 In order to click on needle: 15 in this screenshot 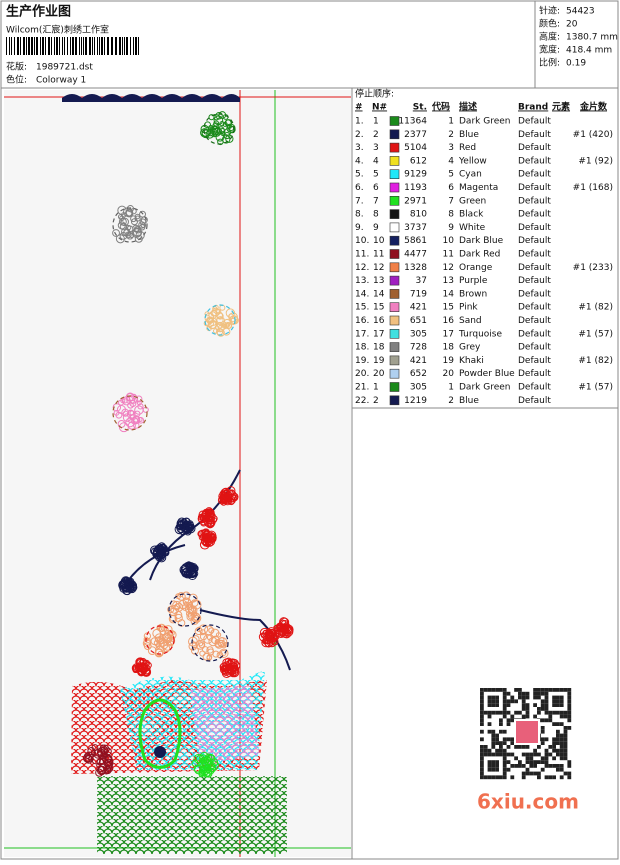, I will do `click(378, 308)`.